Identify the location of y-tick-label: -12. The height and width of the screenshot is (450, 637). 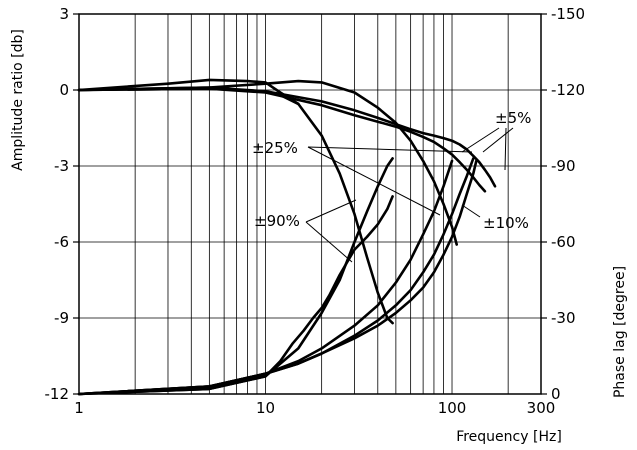
(57, 394).